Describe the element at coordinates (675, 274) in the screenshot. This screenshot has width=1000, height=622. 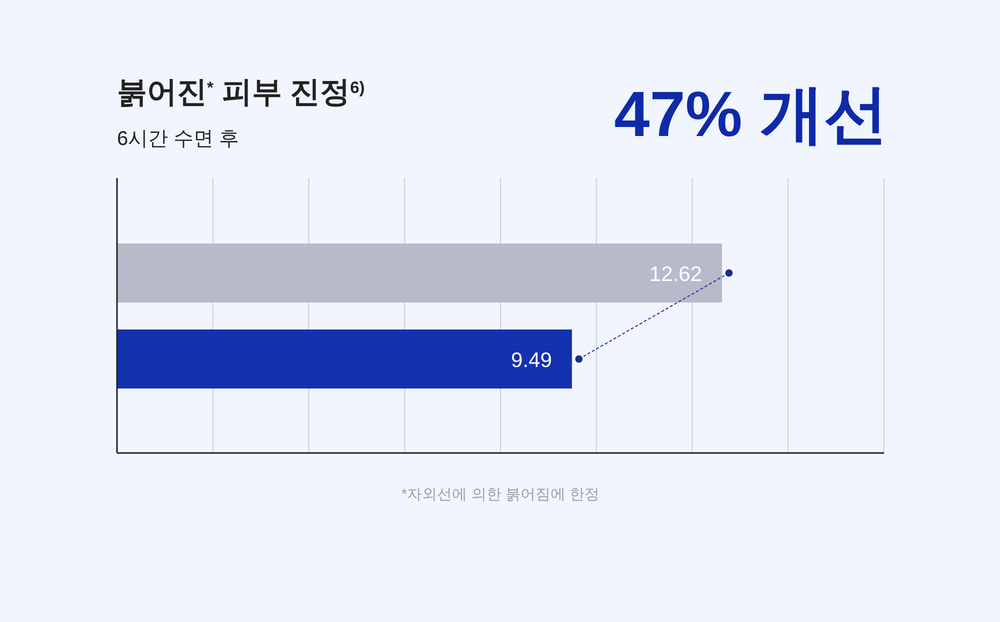
I see `data-label: 12.62` at that location.